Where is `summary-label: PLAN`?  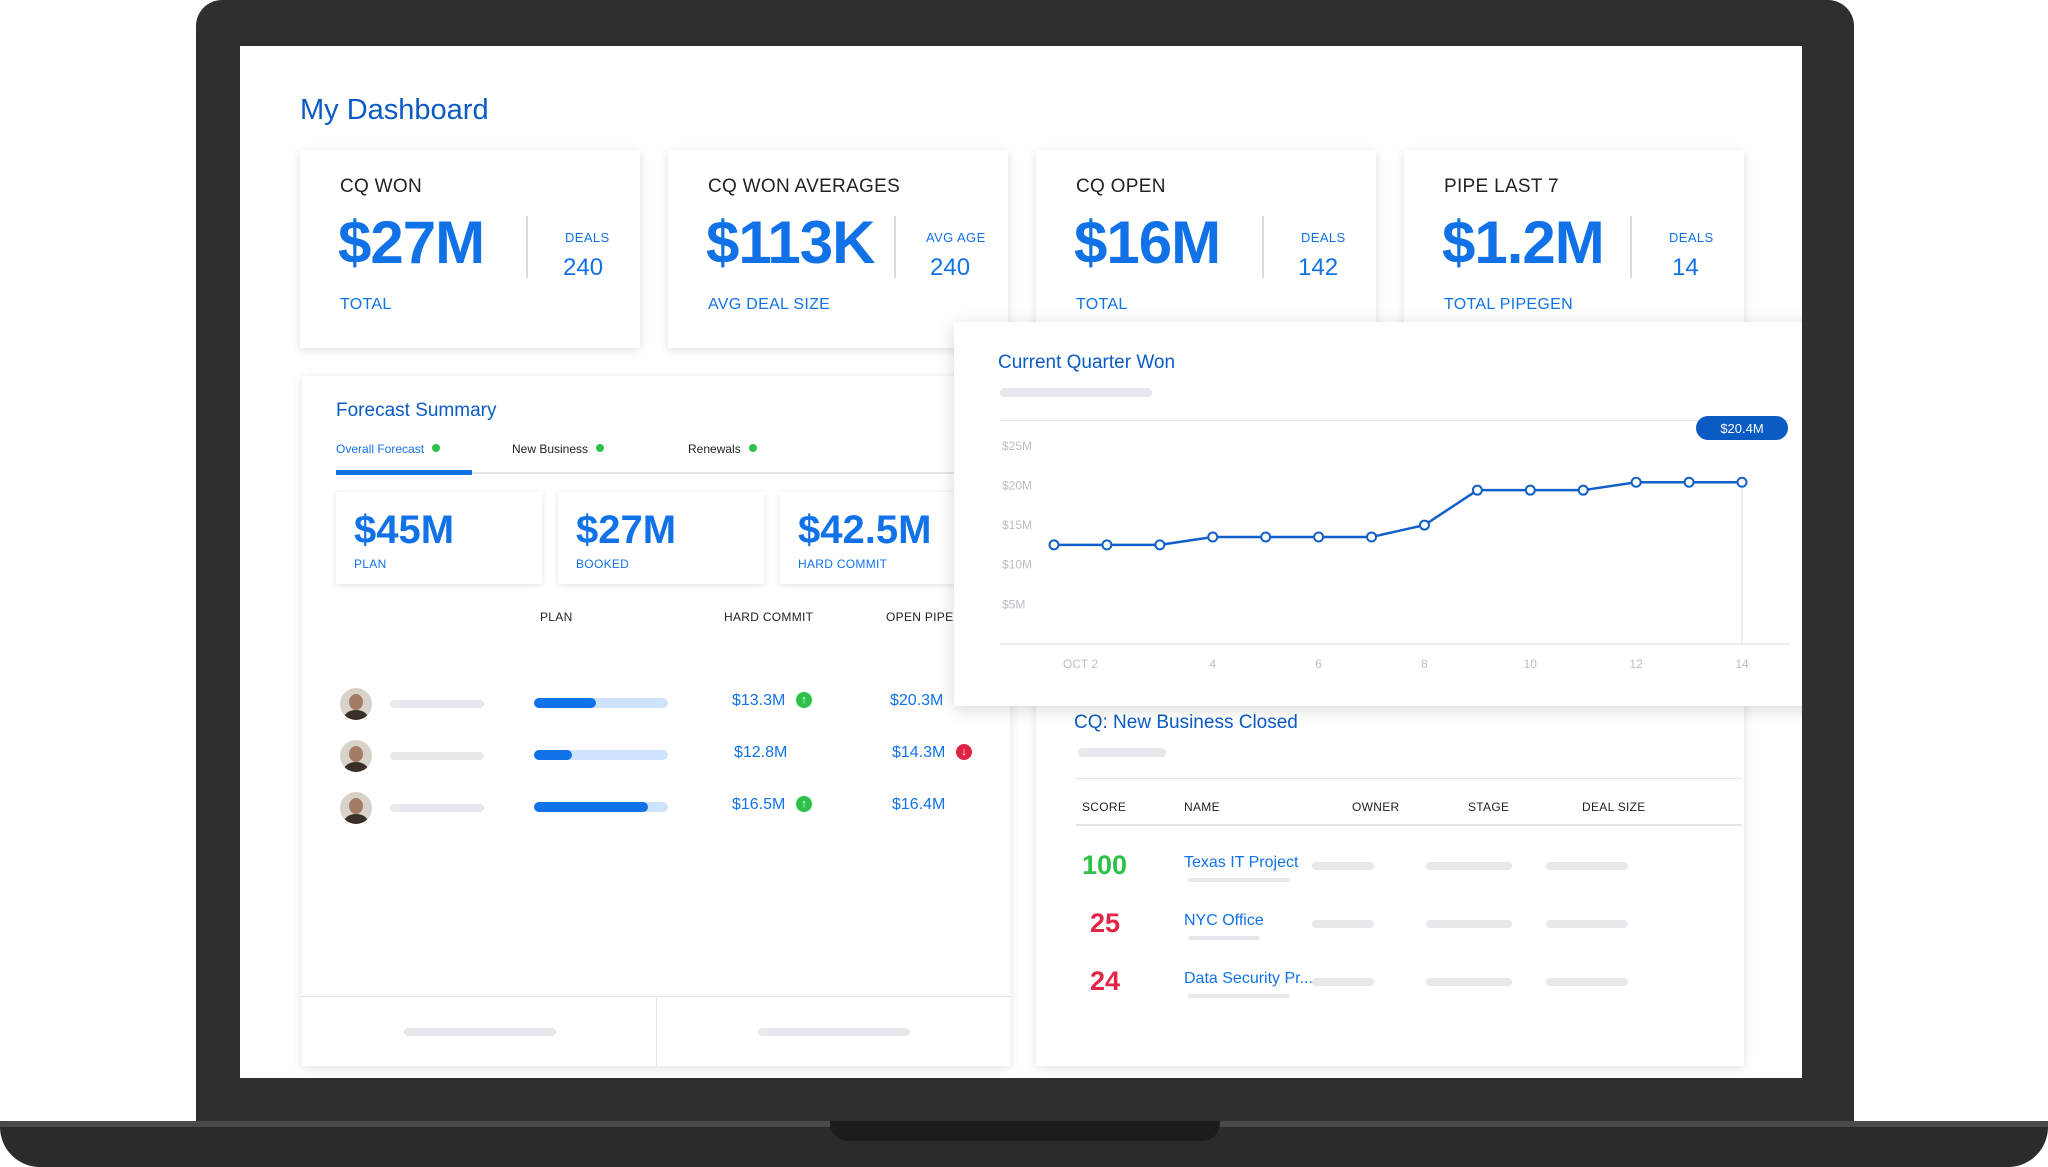 summary-label: PLAN is located at coordinates (370, 564).